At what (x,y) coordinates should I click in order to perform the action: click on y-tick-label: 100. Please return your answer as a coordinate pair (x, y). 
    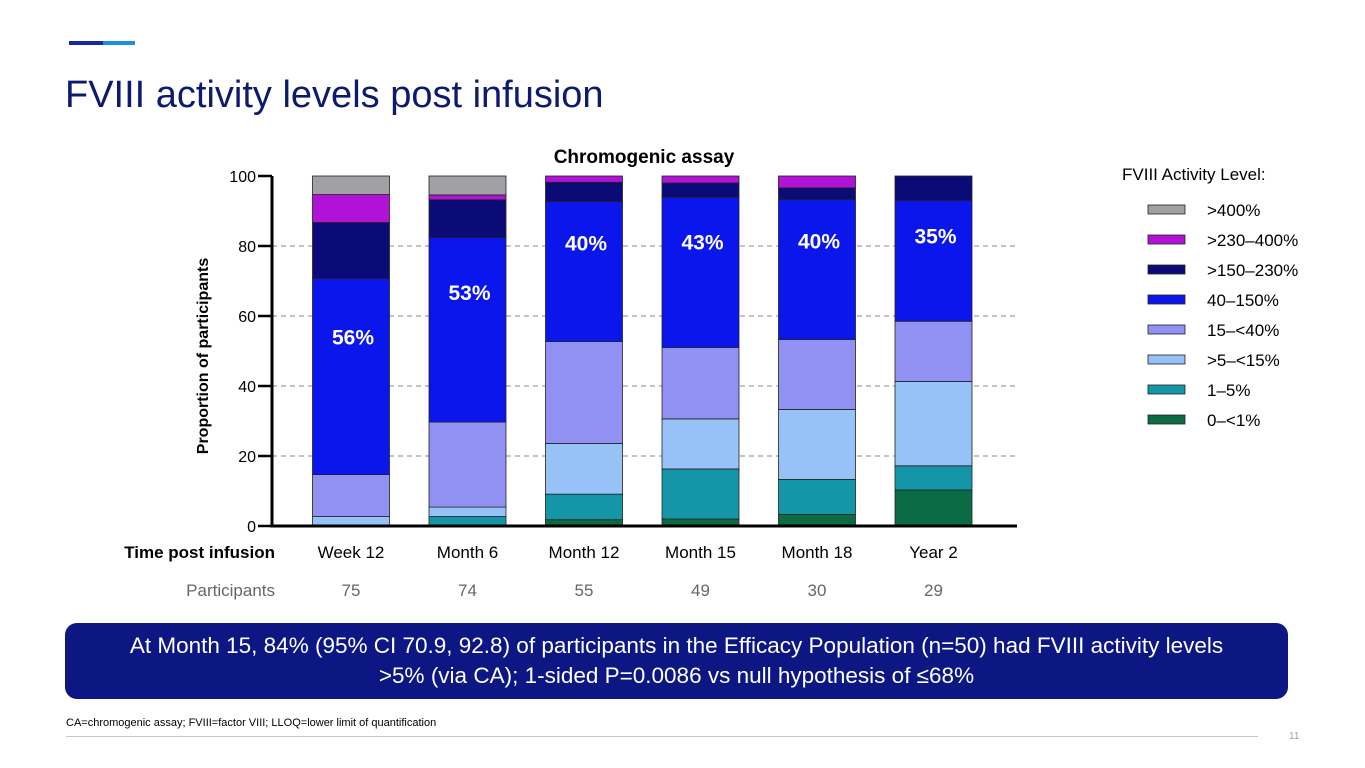
    Looking at the image, I should click on (242, 177).